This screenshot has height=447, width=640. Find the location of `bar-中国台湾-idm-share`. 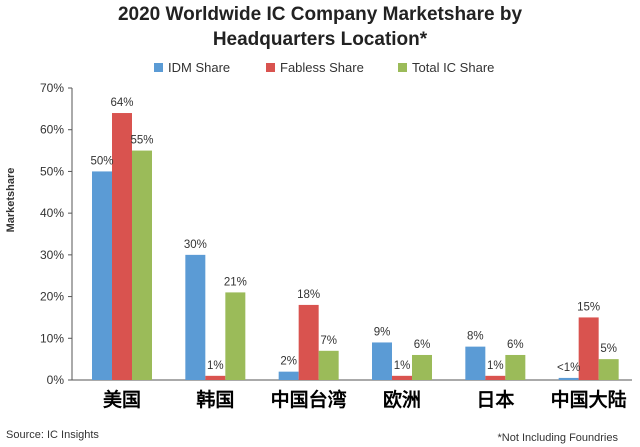

bar-中国台湾-idm-share is located at coordinates (288, 375).